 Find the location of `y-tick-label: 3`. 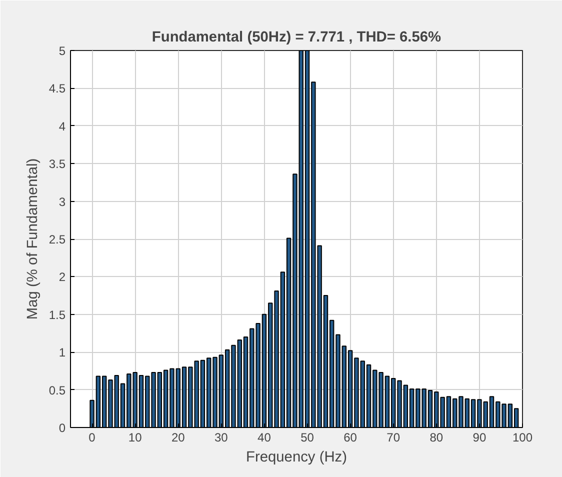

y-tick-label: 3 is located at coordinates (62, 201).